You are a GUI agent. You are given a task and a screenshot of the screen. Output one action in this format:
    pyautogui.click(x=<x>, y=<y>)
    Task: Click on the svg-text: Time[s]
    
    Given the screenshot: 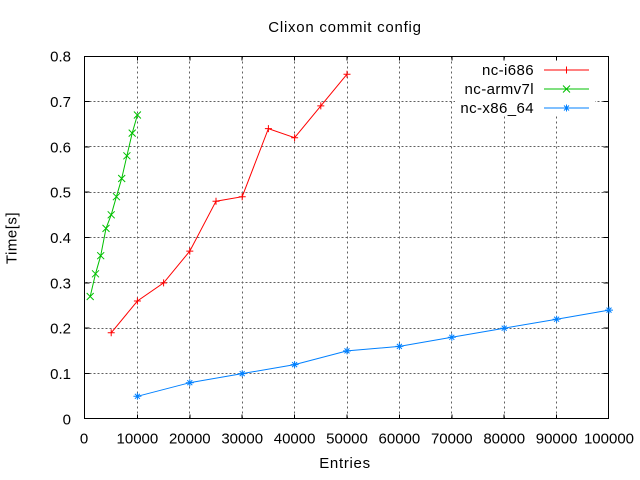 What is the action you would take?
    pyautogui.click(x=12, y=238)
    